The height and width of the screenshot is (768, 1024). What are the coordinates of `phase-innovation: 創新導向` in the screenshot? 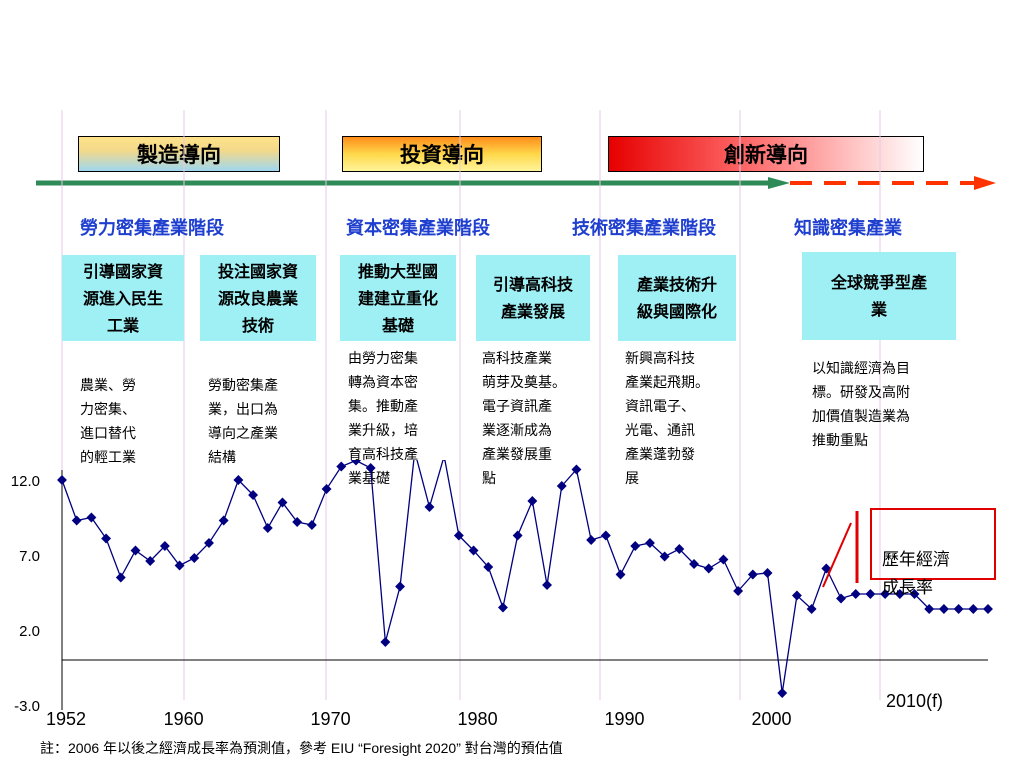 It's located at (766, 154).